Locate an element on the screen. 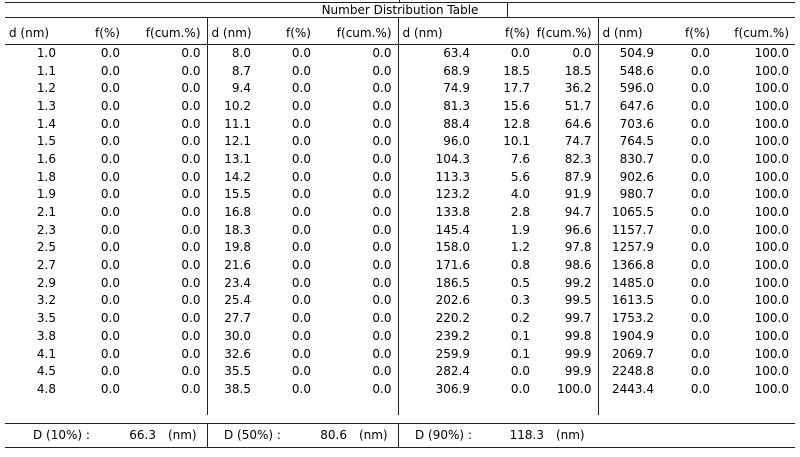  d-value: 1.5 is located at coordinates (46, 141).